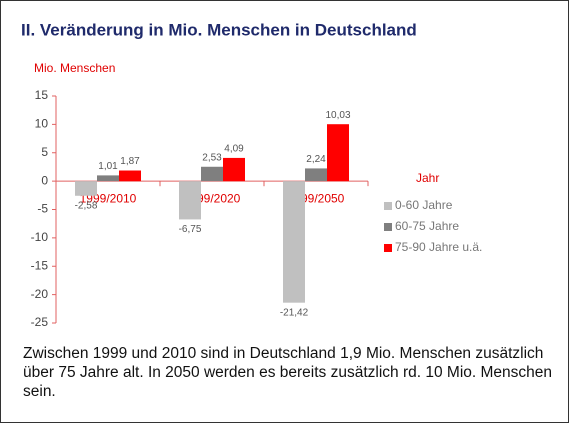 Image resolution: width=569 pixels, height=423 pixels. I want to click on legend-label: 60-75 Jahre, so click(427, 226).